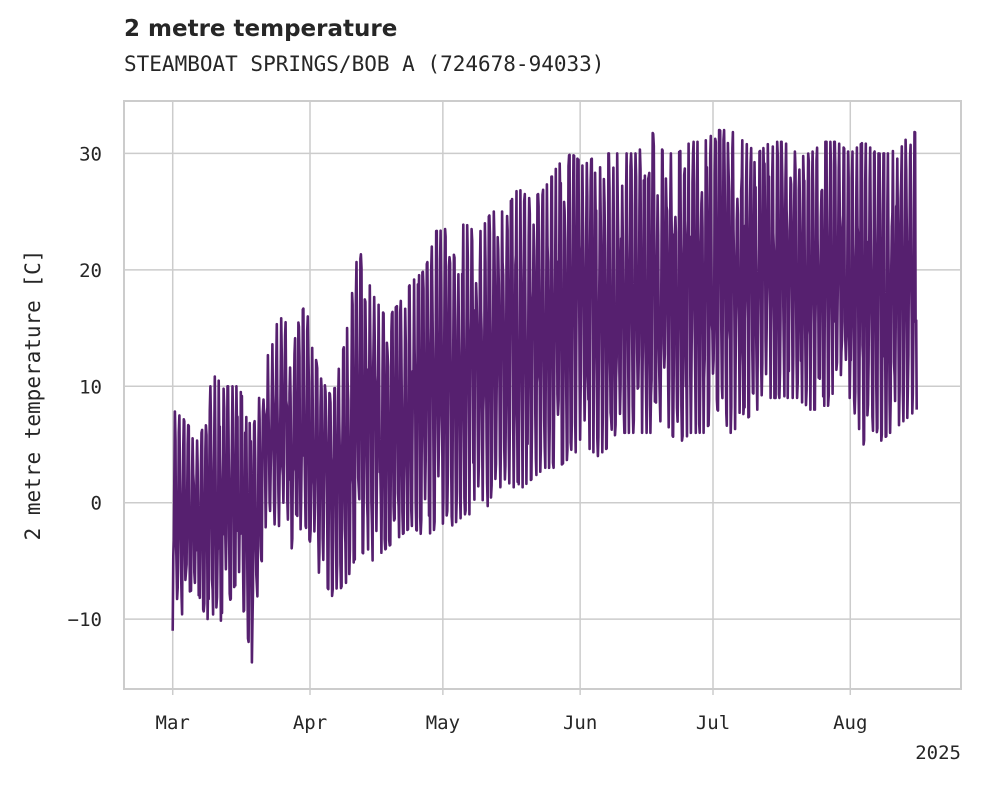 The image size is (981, 785). What do you see at coordinates (938, 753) in the screenshot?
I see `x-year-label: 2025` at bounding box center [938, 753].